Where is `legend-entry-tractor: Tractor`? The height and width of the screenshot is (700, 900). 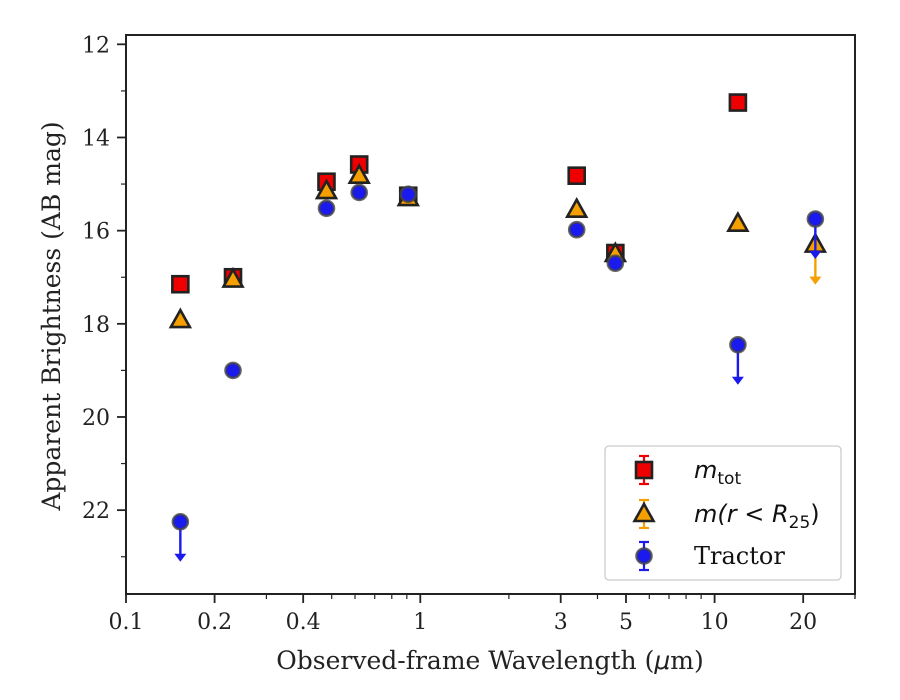
legend-entry-tractor: Tractor is located at coordinates (710, 556).